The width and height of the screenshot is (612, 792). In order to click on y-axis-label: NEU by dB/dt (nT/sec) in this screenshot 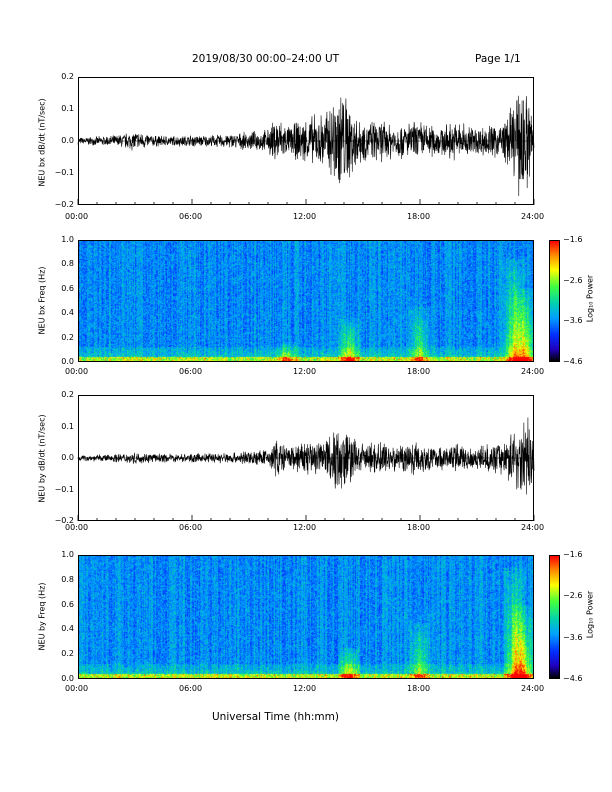, I will do `click(42, 458)`.